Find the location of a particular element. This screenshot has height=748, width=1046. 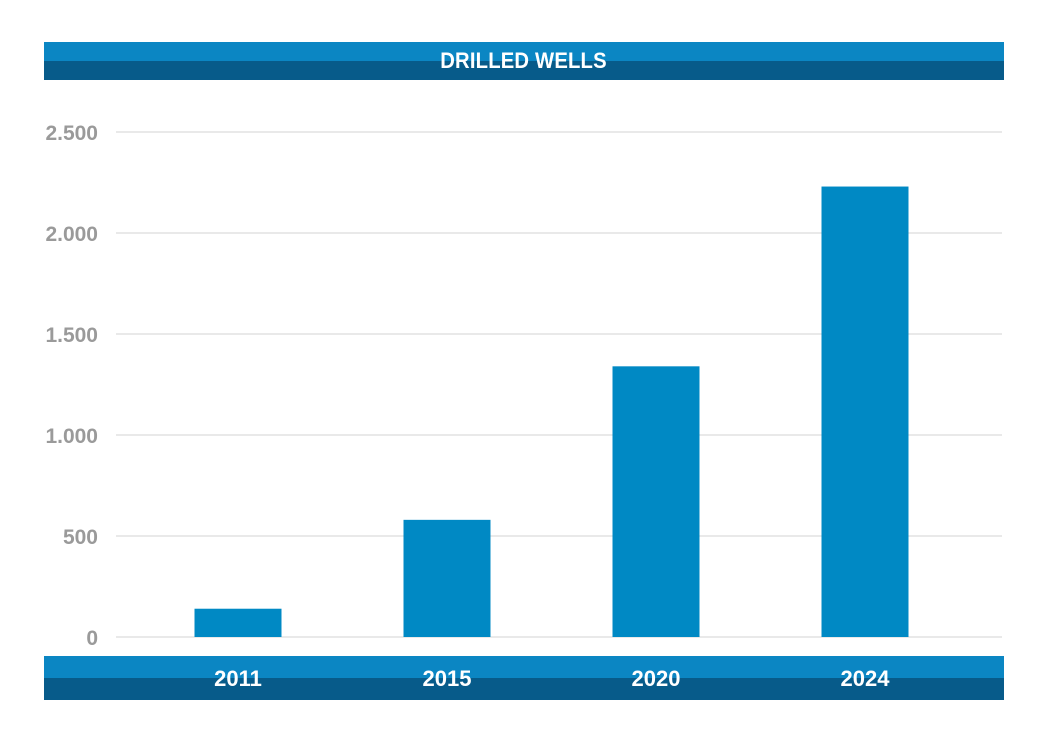

y-tick-label: 0 is located at coordinates (92, 638).